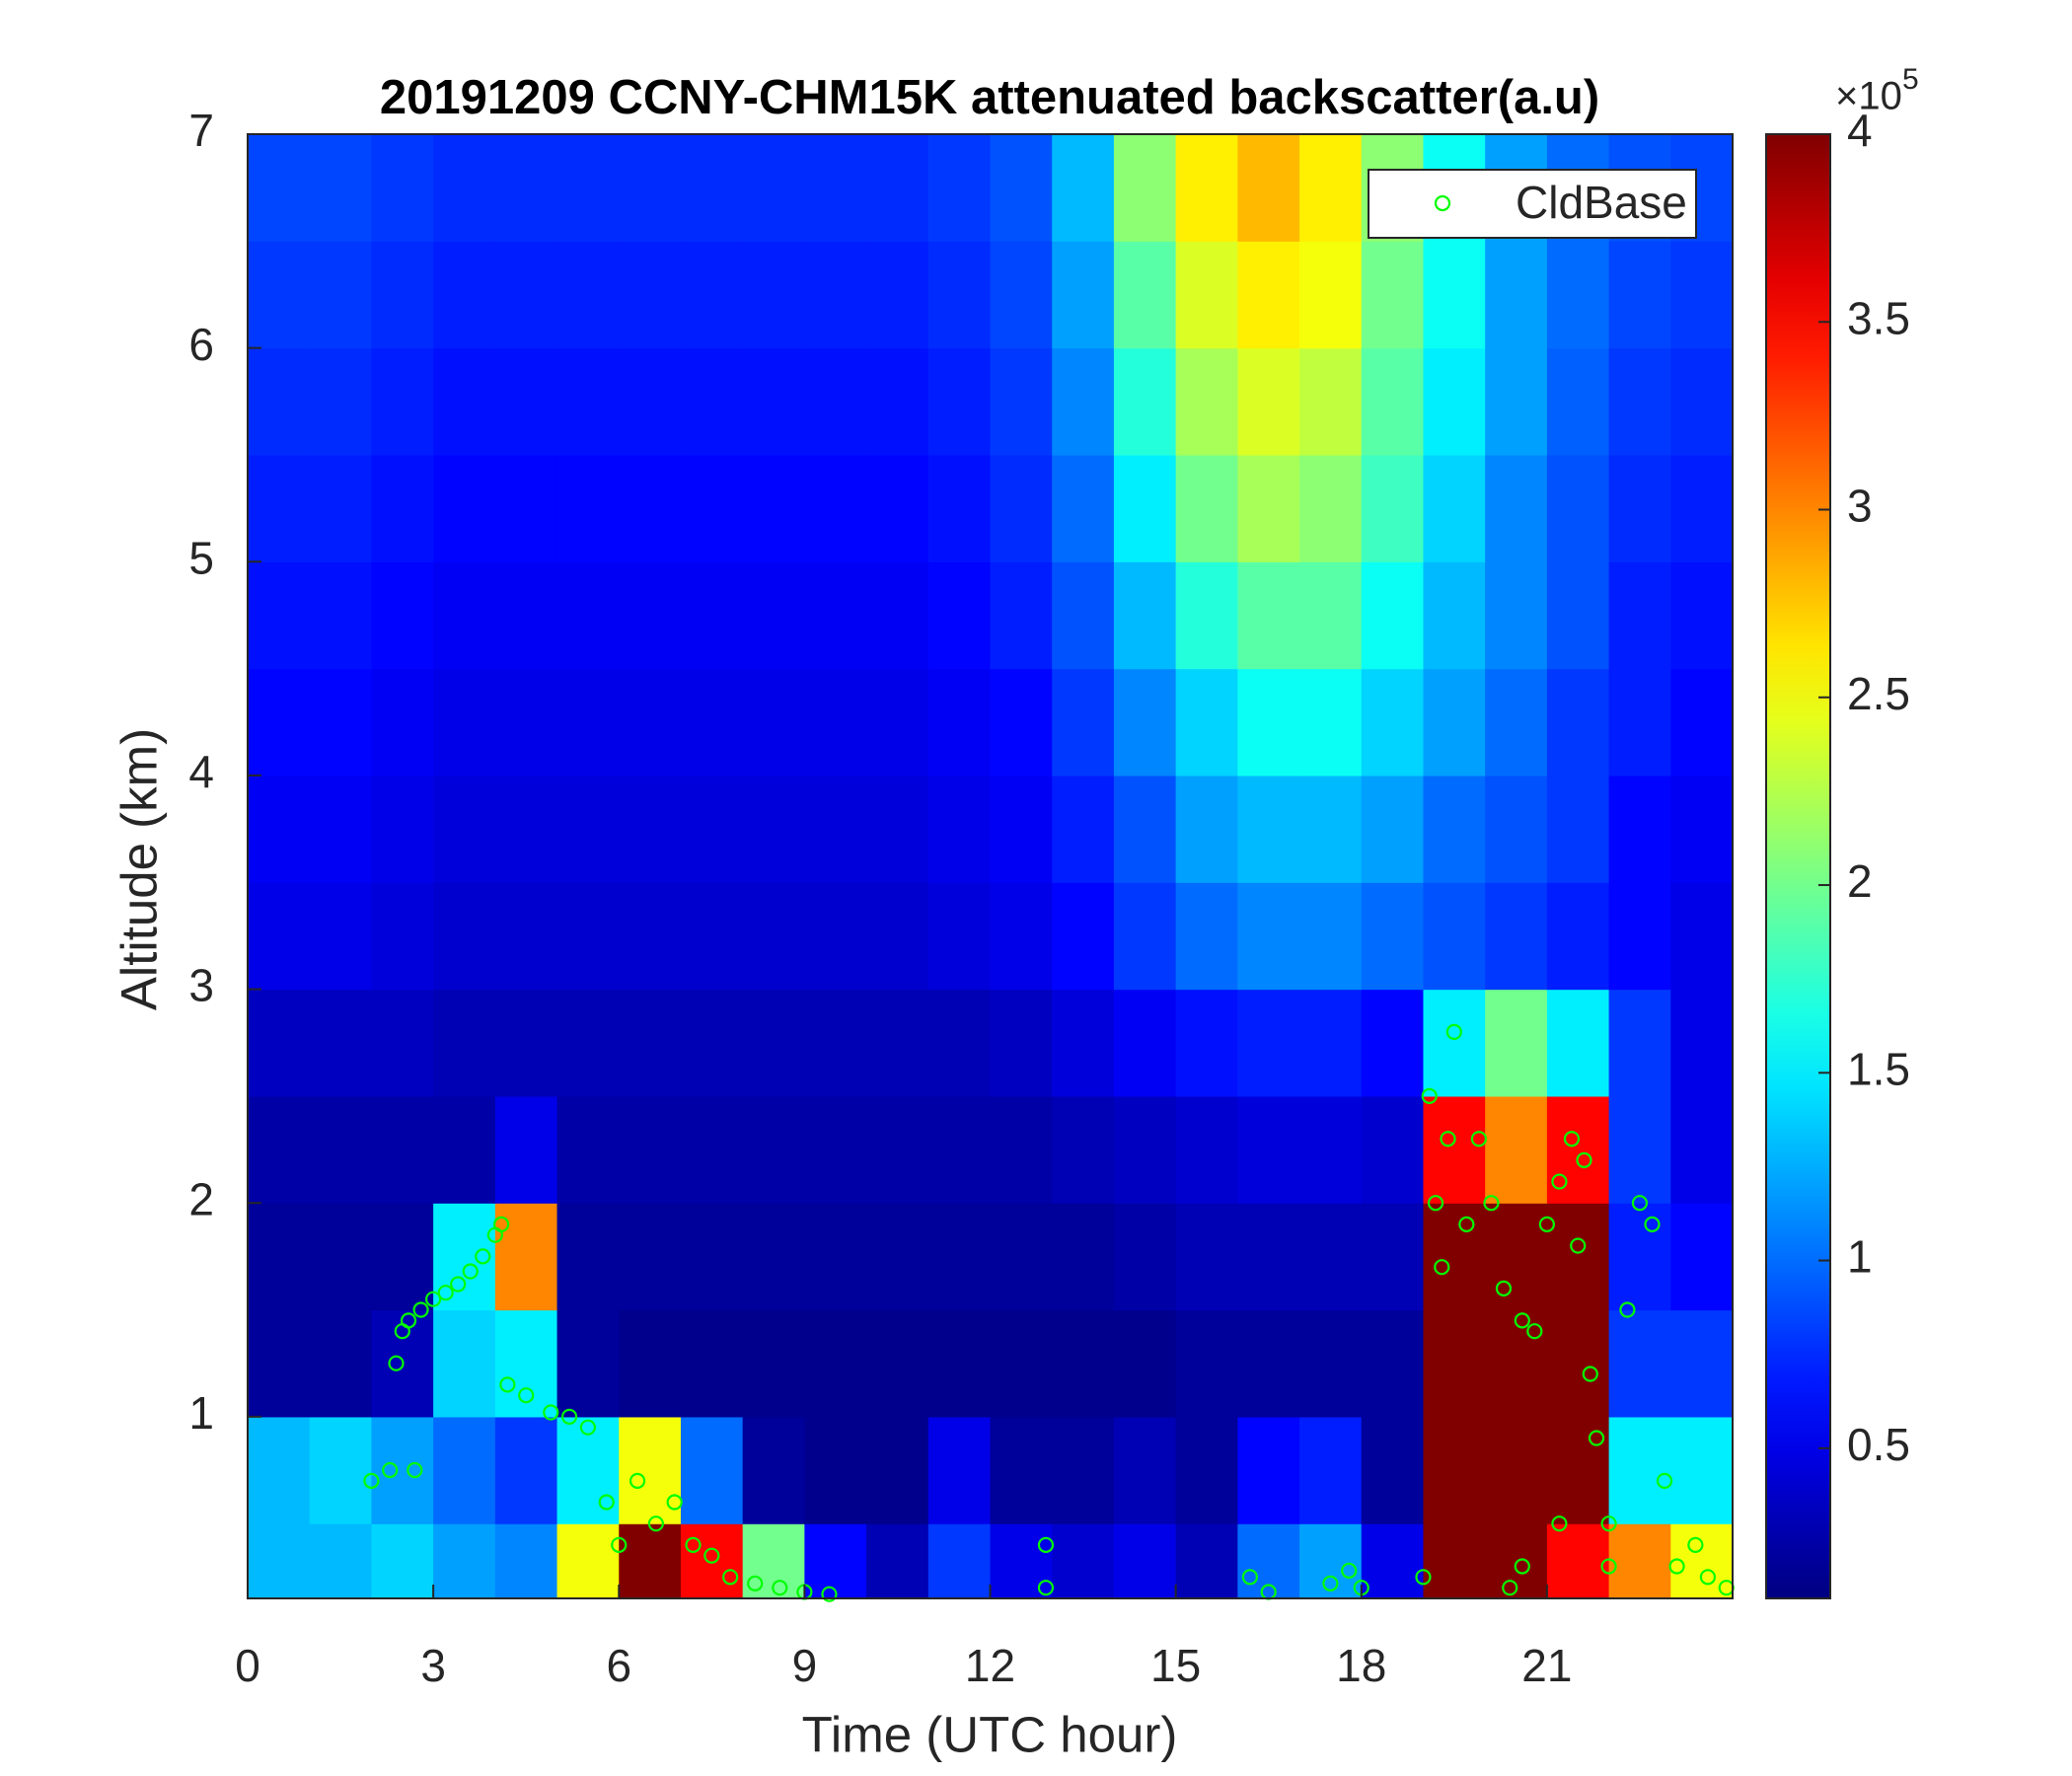 The width and height of the screenshot is (2072, 1776). Describe the element at coordinates (1879, 1069) in the screenshot. I see `colorbar-tick-label: 1.5` at that location.